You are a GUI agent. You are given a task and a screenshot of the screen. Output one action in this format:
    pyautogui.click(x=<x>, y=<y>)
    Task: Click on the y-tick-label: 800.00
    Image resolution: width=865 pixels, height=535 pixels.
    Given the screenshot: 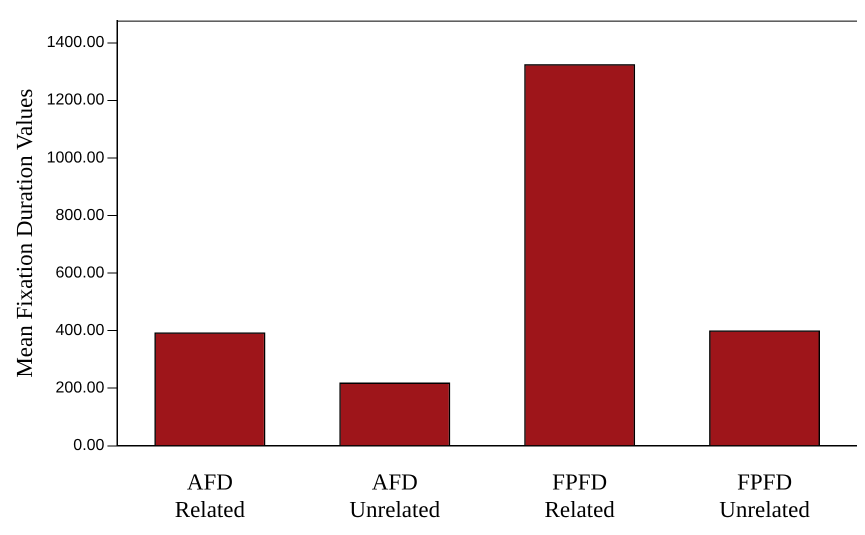 What is the action you would take?
    pyautogui.click(x=80, y=215)
    